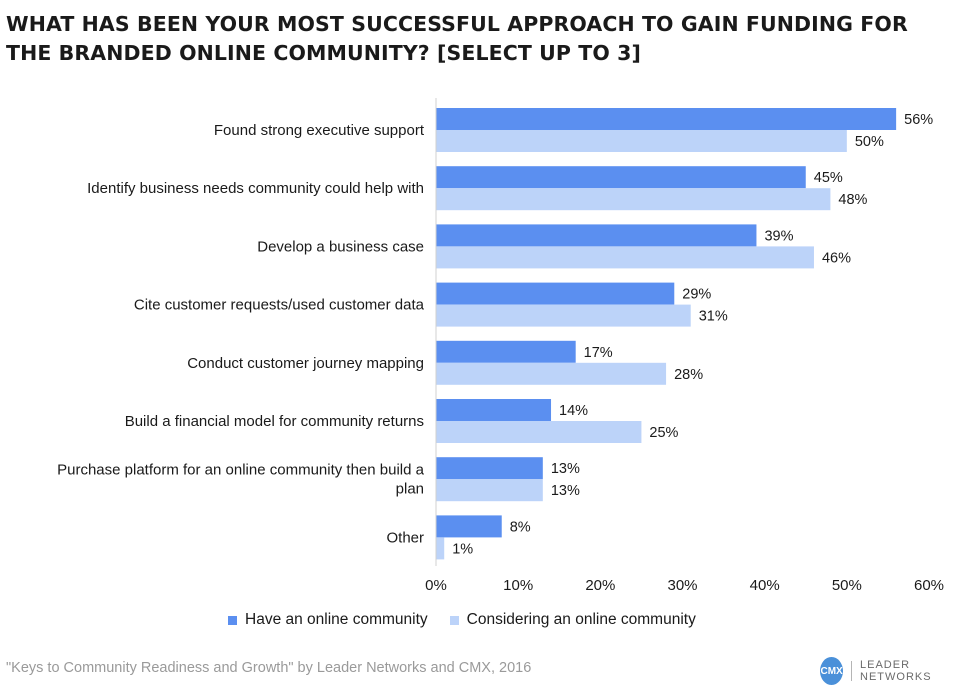  Describe the element at coordinates (765, 585) in the screenshot. I see `x-tick-label: 40%` at that location.